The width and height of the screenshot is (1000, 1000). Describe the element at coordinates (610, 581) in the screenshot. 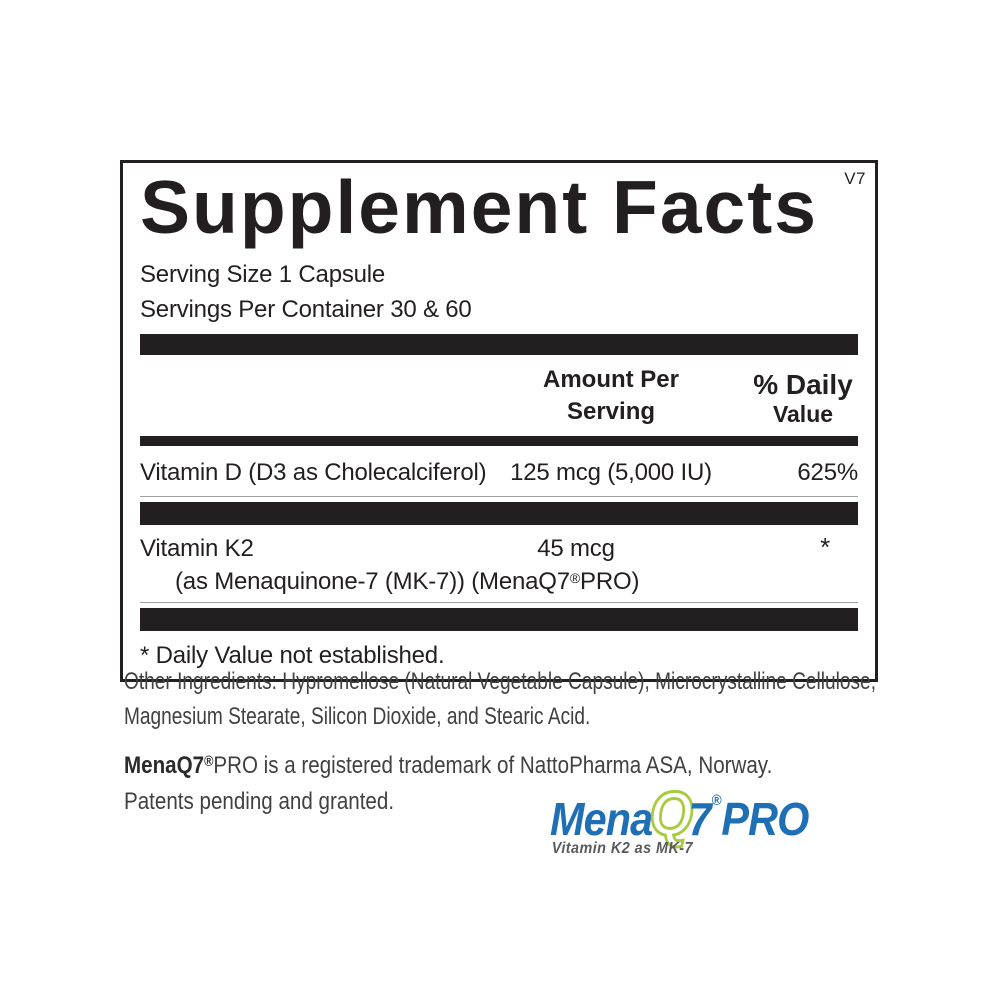

I see `k2-sub-post: PRO)` at that location.